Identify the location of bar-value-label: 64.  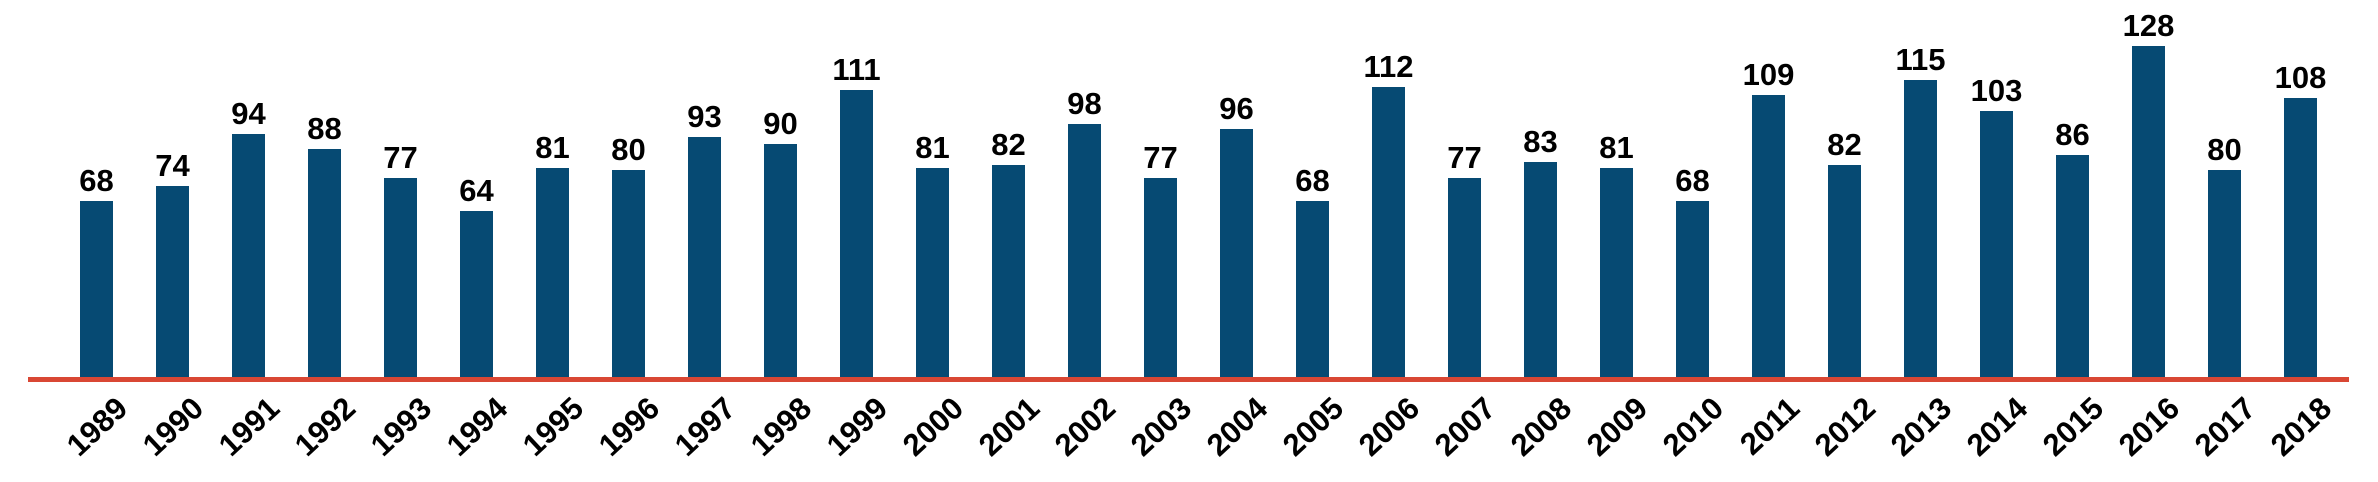
(476, 190).